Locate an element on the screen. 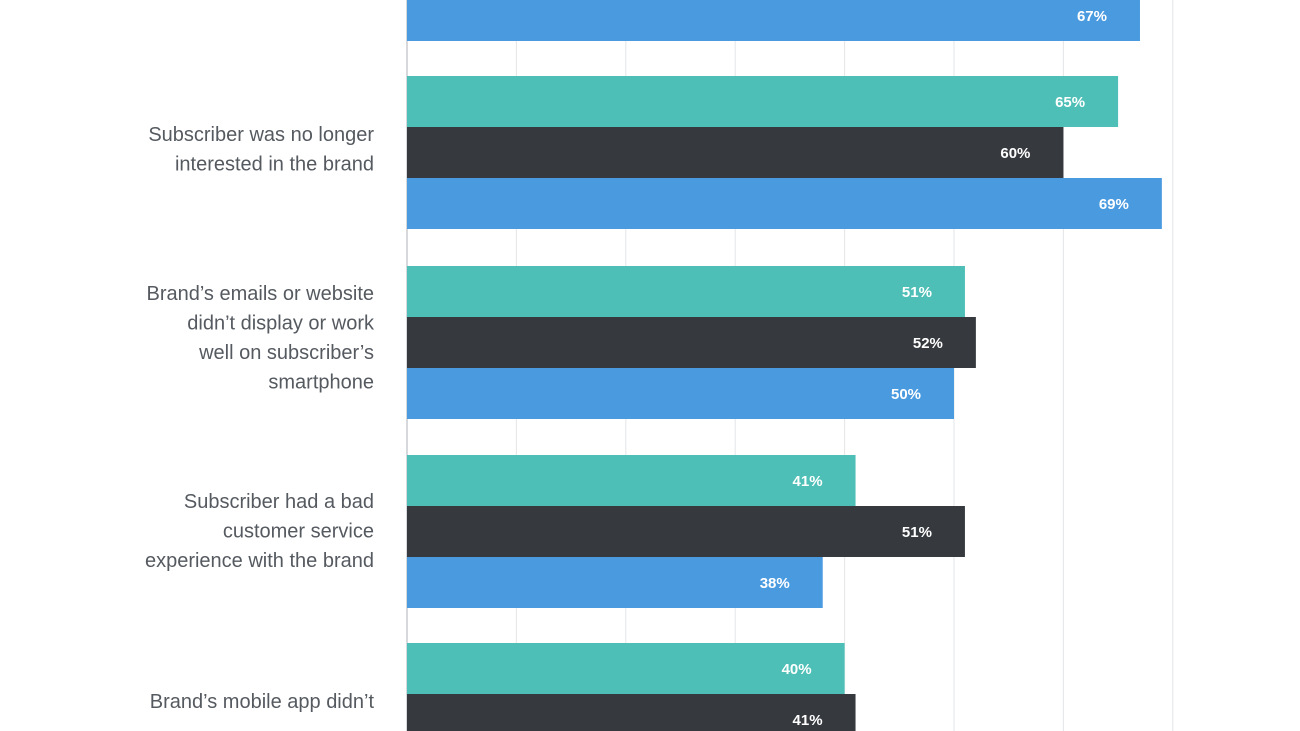  category-label: Brand’s emails or website is located at coordinates (260, 294).